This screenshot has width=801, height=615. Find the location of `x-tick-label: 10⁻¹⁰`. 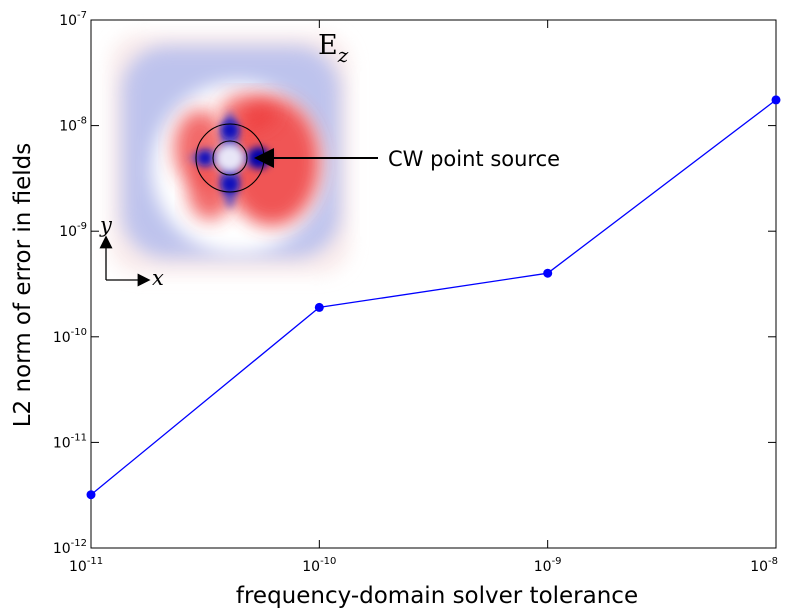

x-tick-label: 10⁻¹⁰ is located at coordinates (319, 565).